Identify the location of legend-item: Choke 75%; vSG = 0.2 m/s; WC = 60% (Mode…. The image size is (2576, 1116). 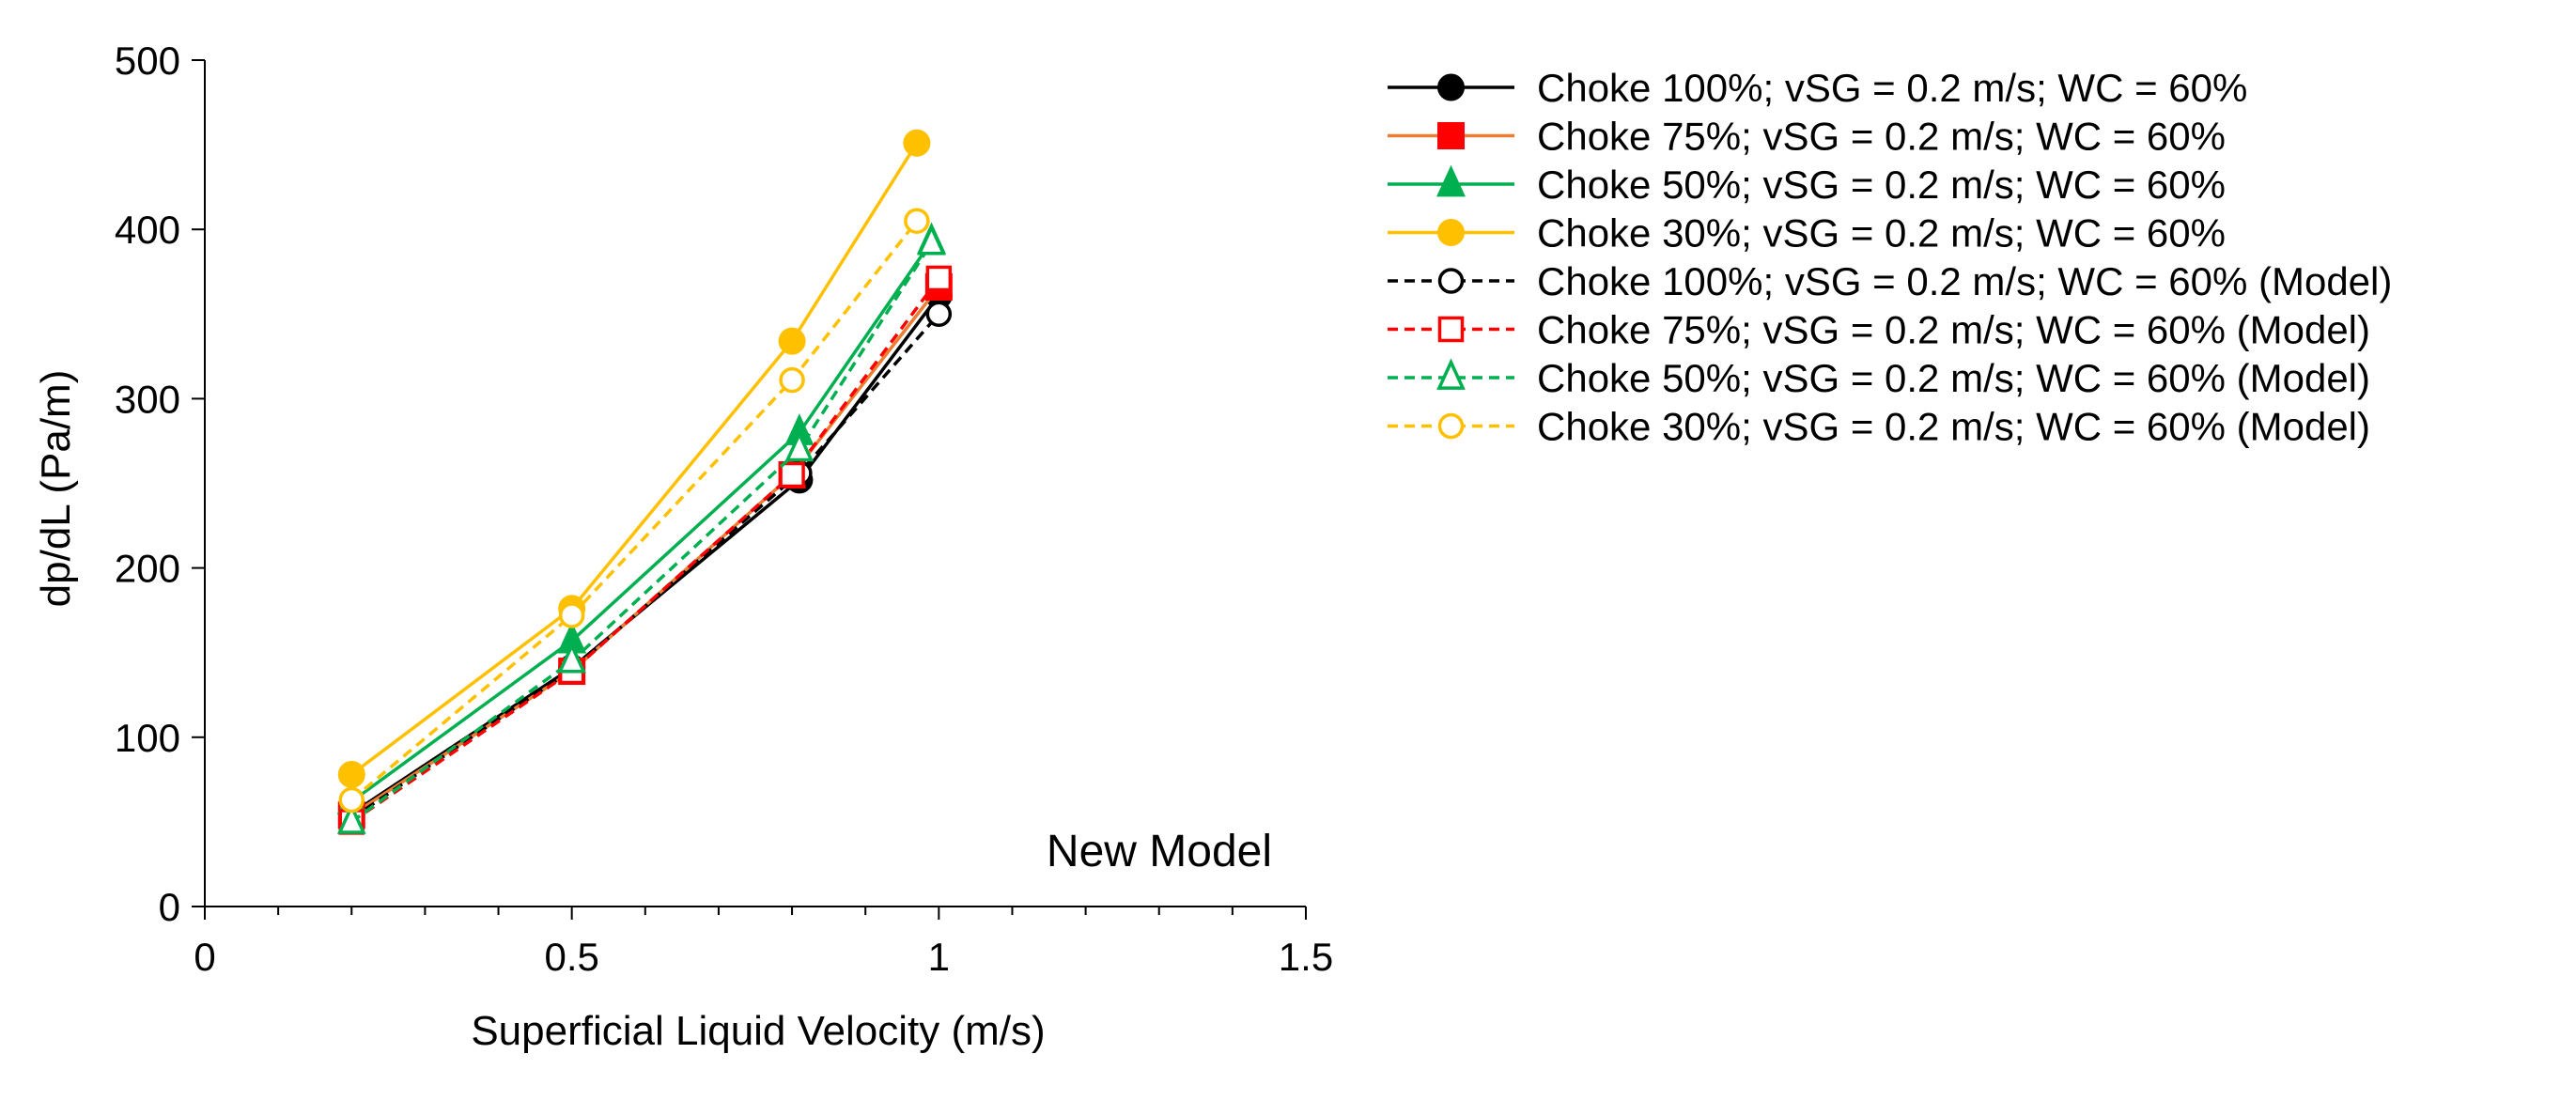
(1879, 330).